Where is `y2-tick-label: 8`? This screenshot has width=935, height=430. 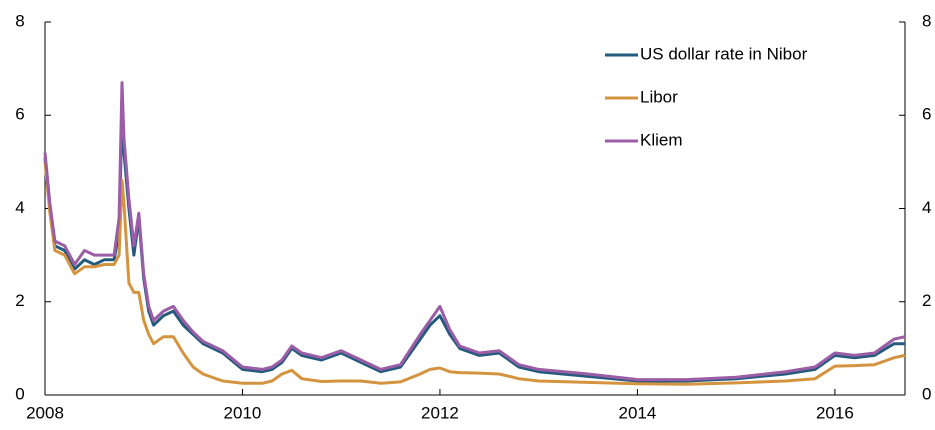
y2-tick-label: 8 is located at coordinates (926, 20).